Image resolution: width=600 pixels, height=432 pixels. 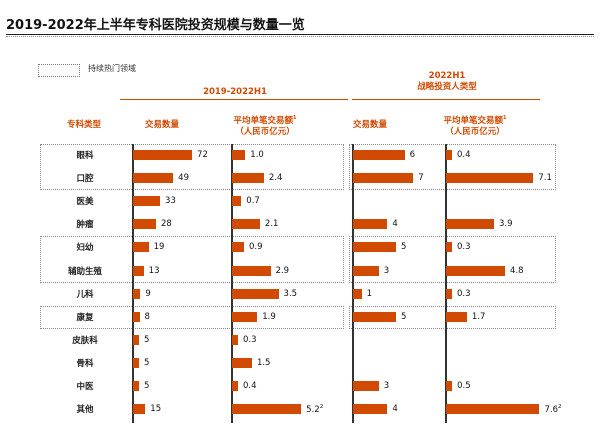 What do you see at coordinates (85, 156) in the screenshot?
I see `category-label: 眼科` at bounding box center [85, 156].